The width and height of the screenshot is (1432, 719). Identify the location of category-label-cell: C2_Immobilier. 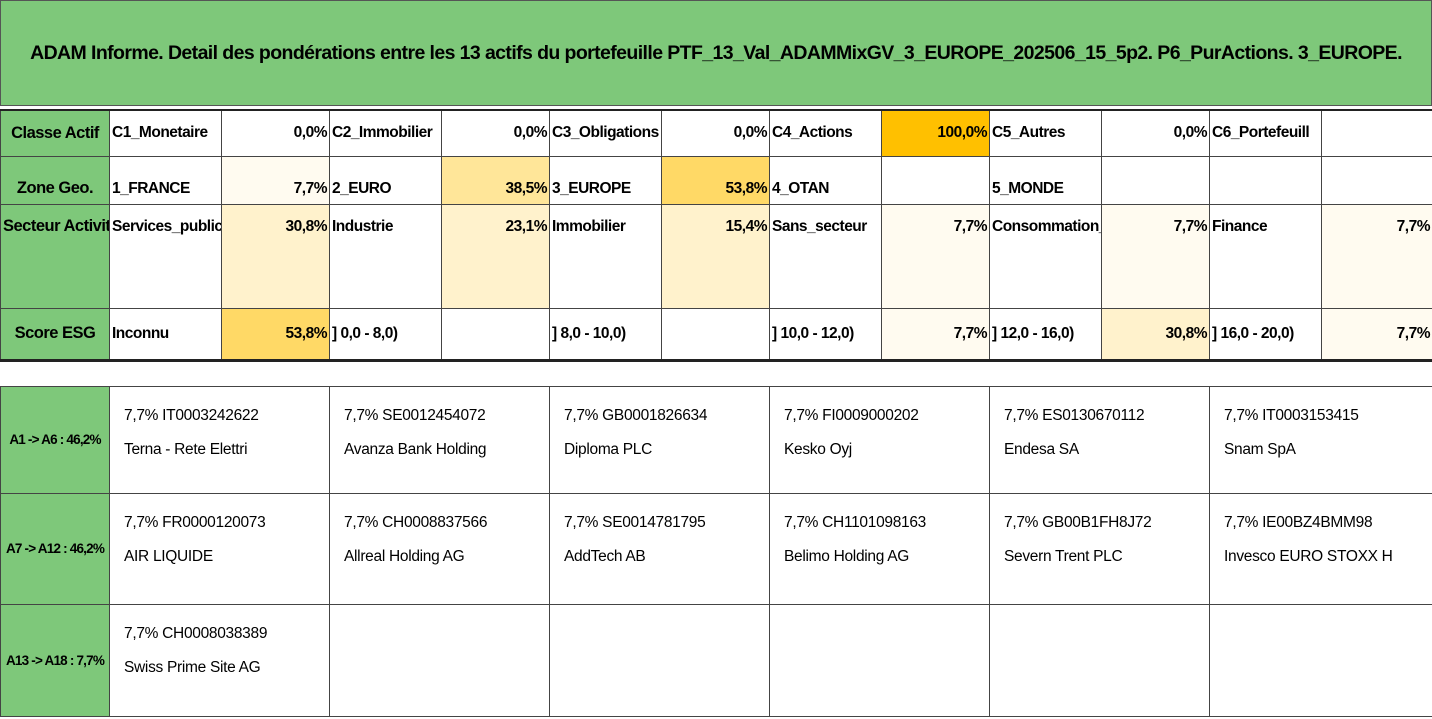
(385, 133).